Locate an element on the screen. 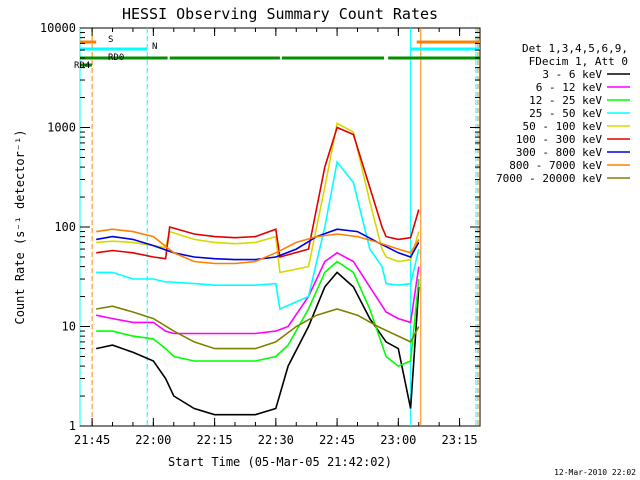 This screenshot has height=480, width=640. flag-label-S: S is located at coordinates (110, 40).